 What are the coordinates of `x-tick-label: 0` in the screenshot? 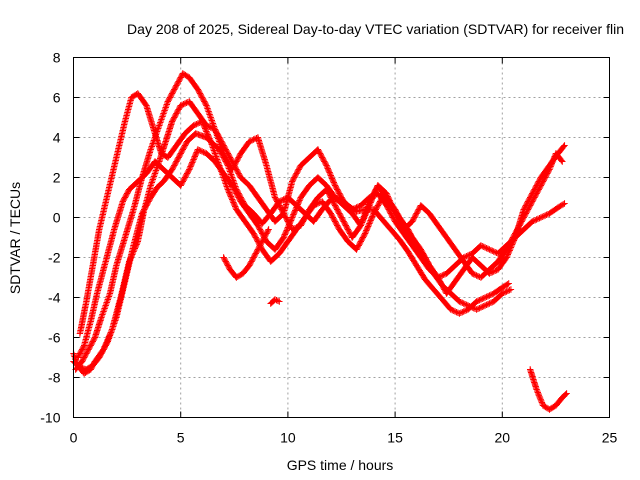 It's located at (74, 438).